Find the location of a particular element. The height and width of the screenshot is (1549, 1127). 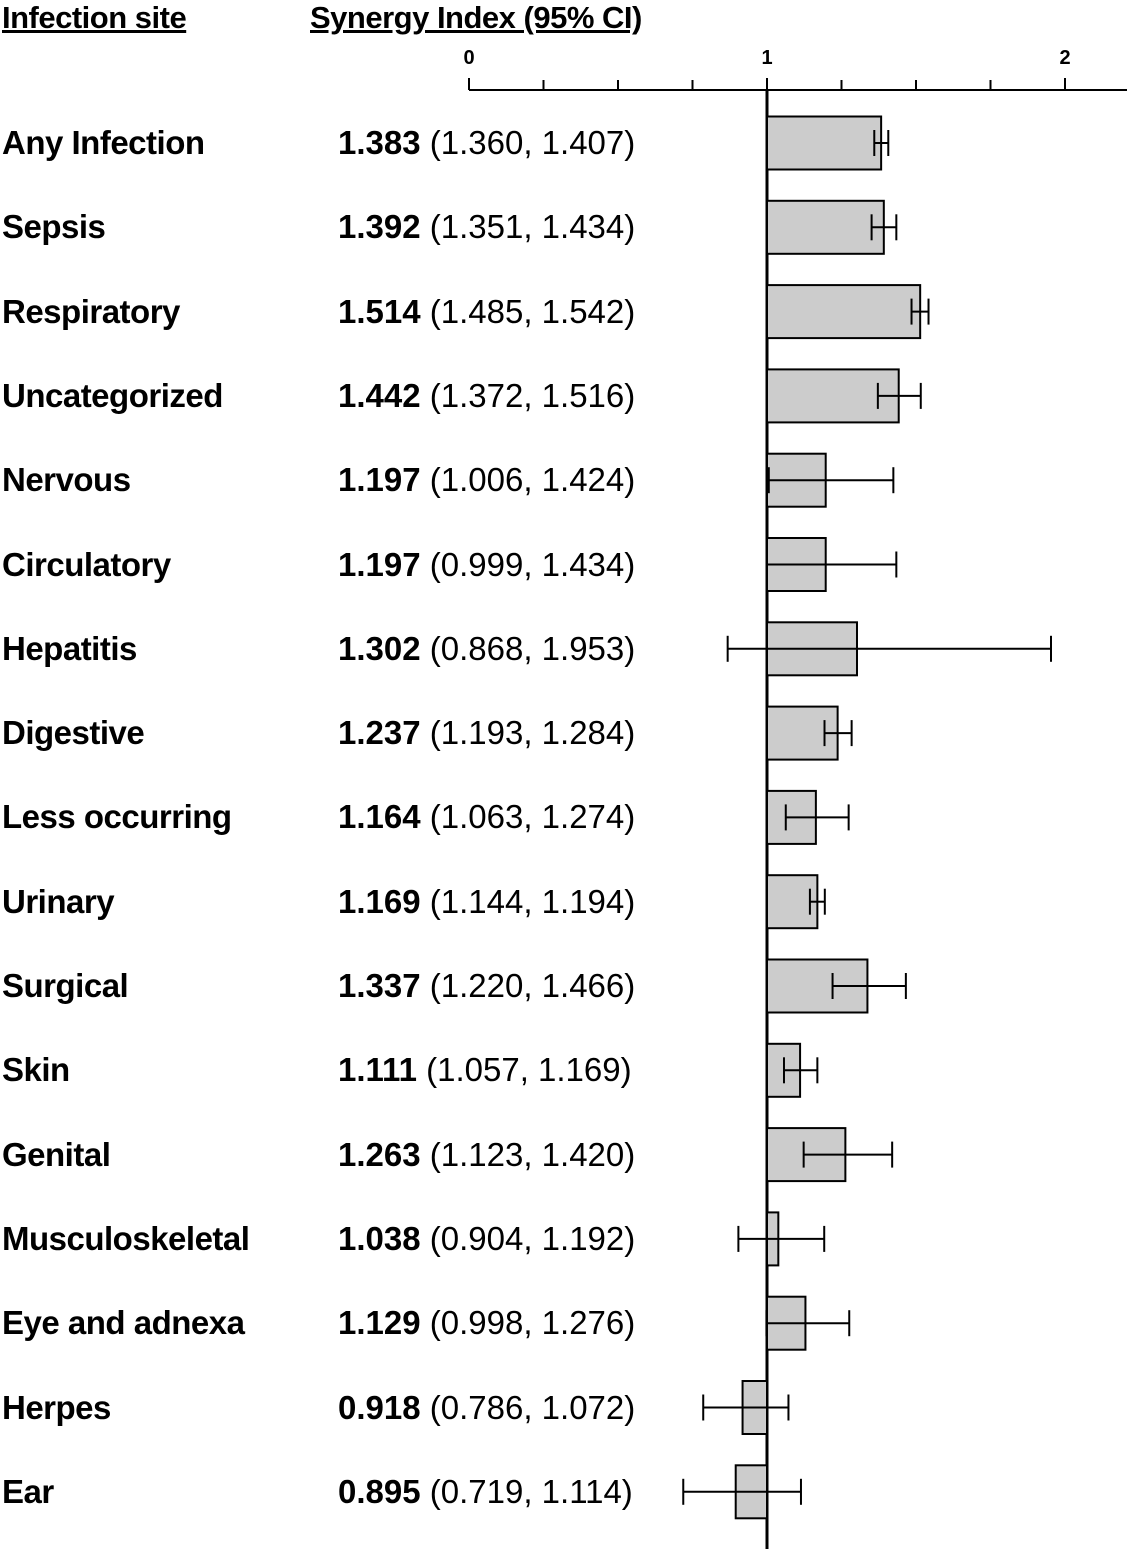

infection-site-label: Digestive is located at coordinates (73, 733).